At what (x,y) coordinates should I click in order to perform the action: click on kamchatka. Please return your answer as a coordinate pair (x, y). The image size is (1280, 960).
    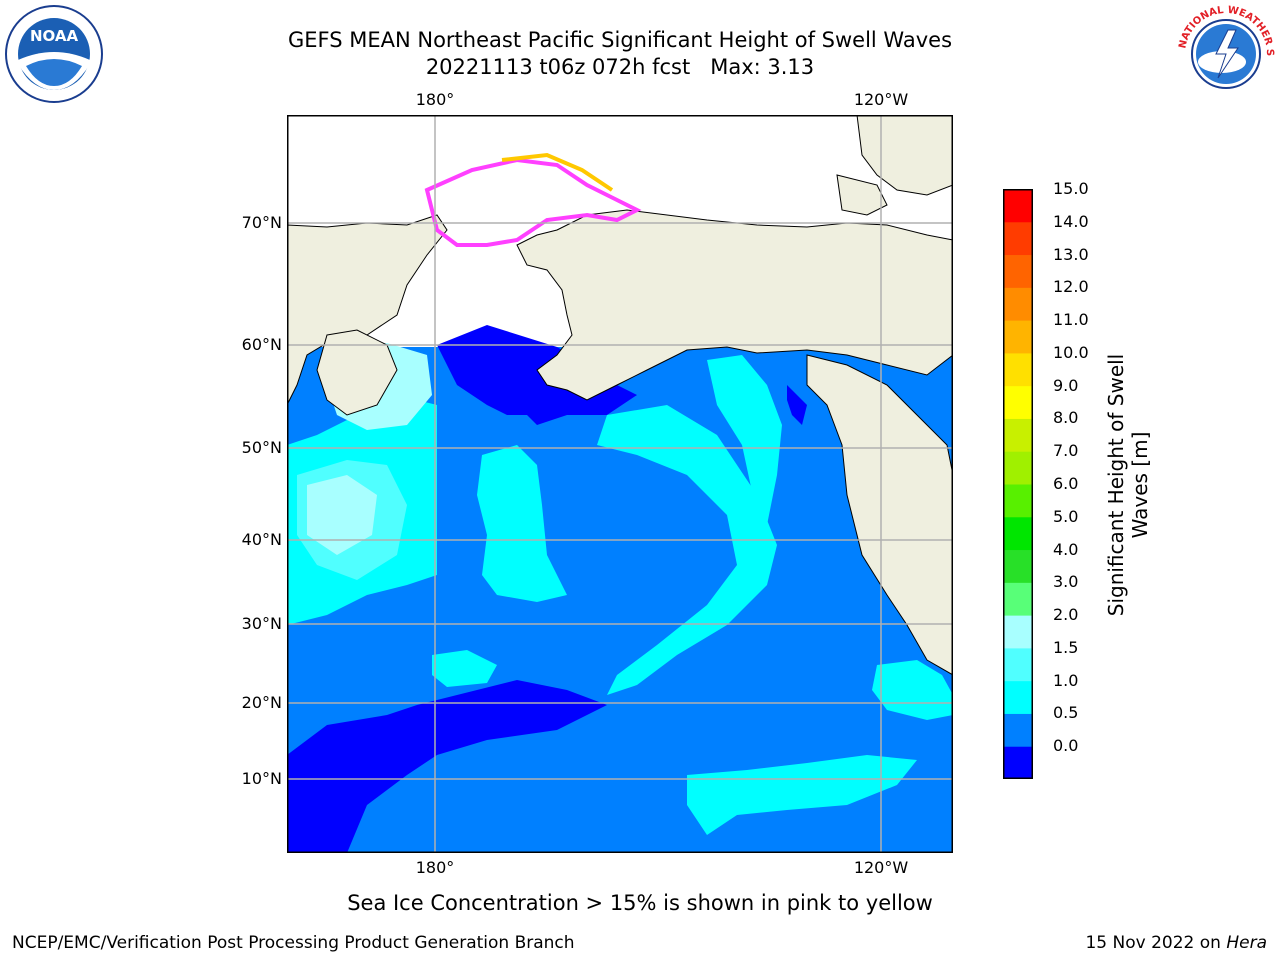
    Looking at the image, I should click on (357, 372).